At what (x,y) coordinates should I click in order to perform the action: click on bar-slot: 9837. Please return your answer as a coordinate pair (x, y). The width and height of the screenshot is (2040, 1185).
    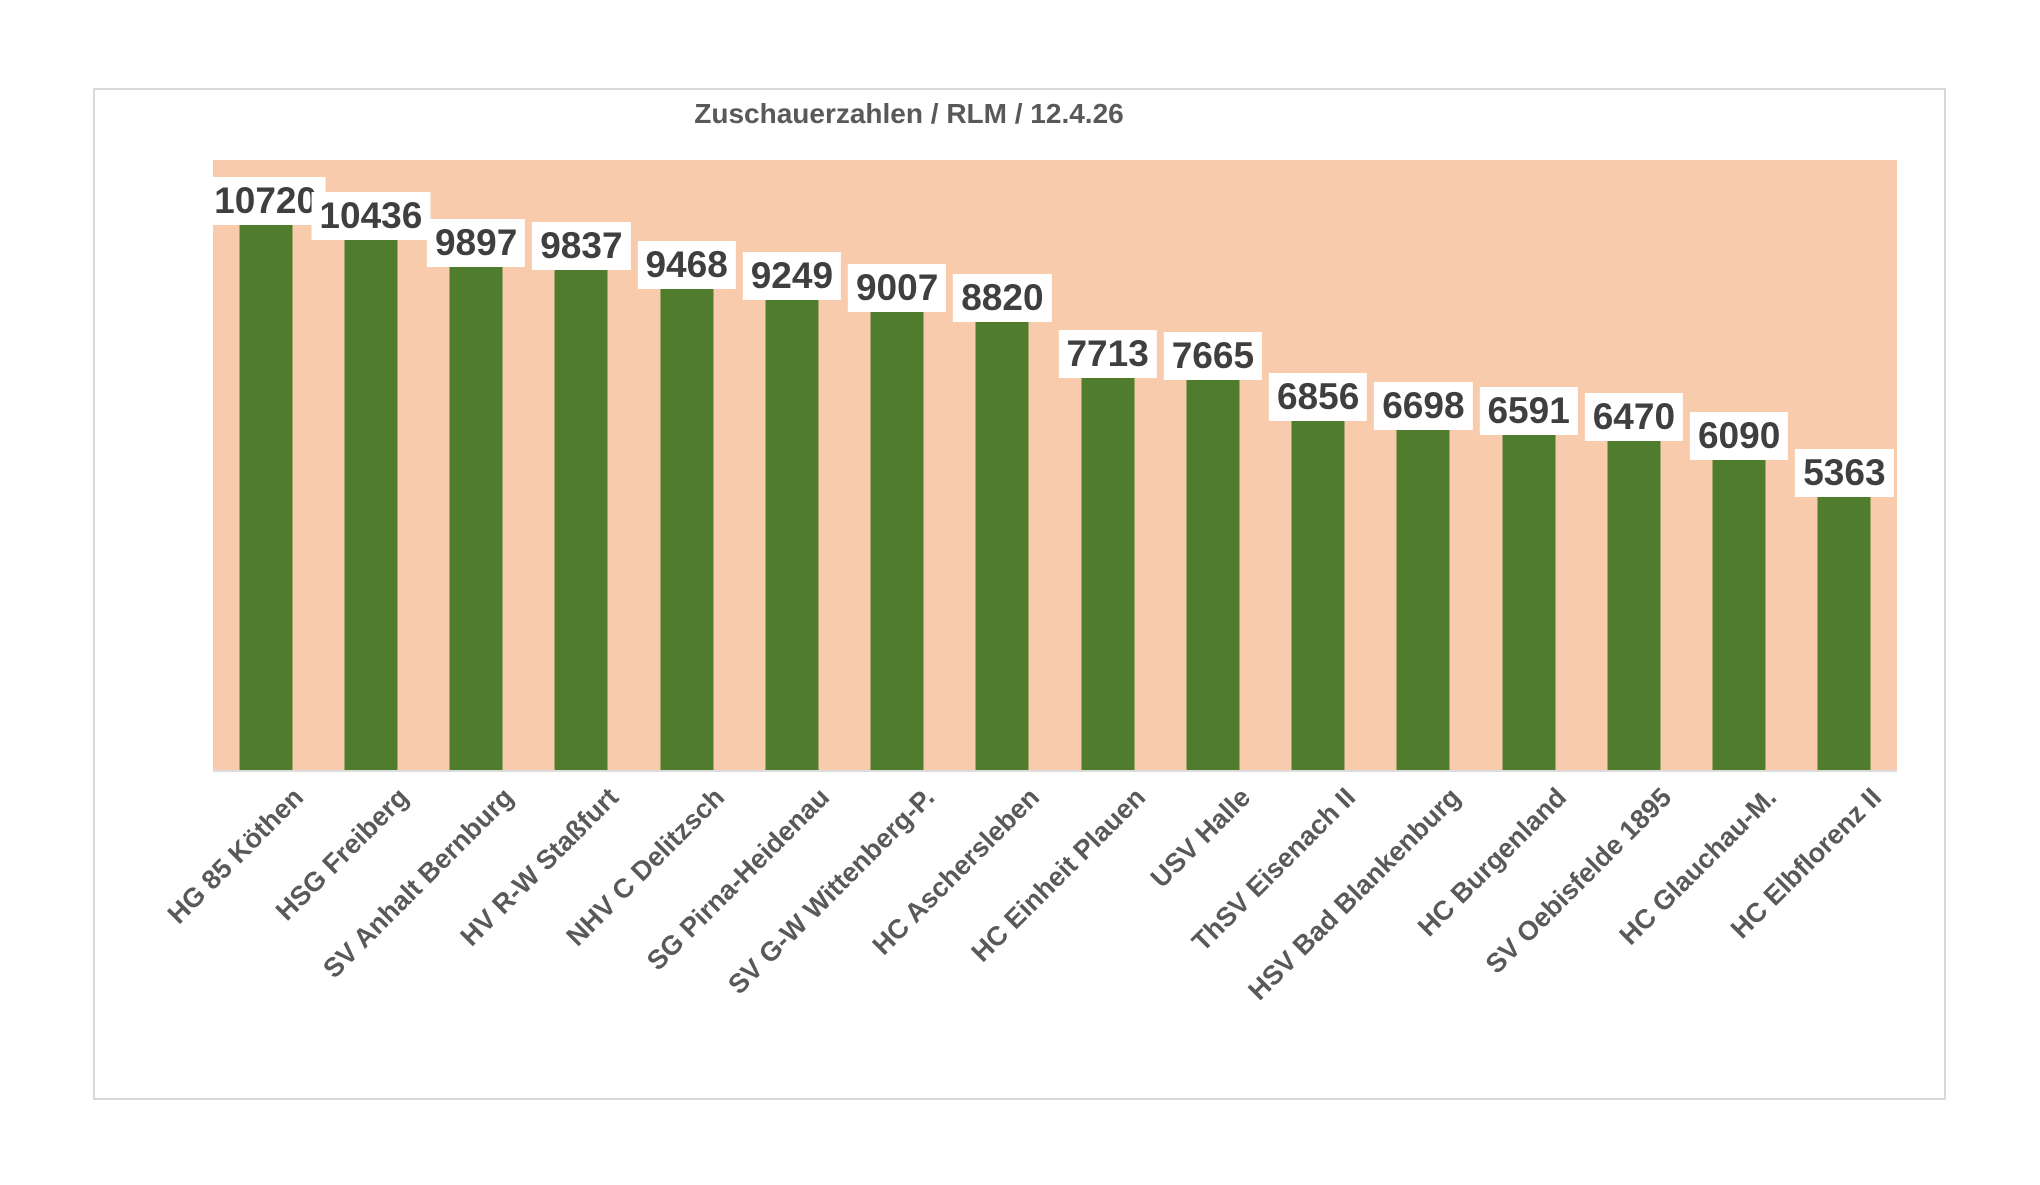
    Looking at the image, I should click on (581, 465).